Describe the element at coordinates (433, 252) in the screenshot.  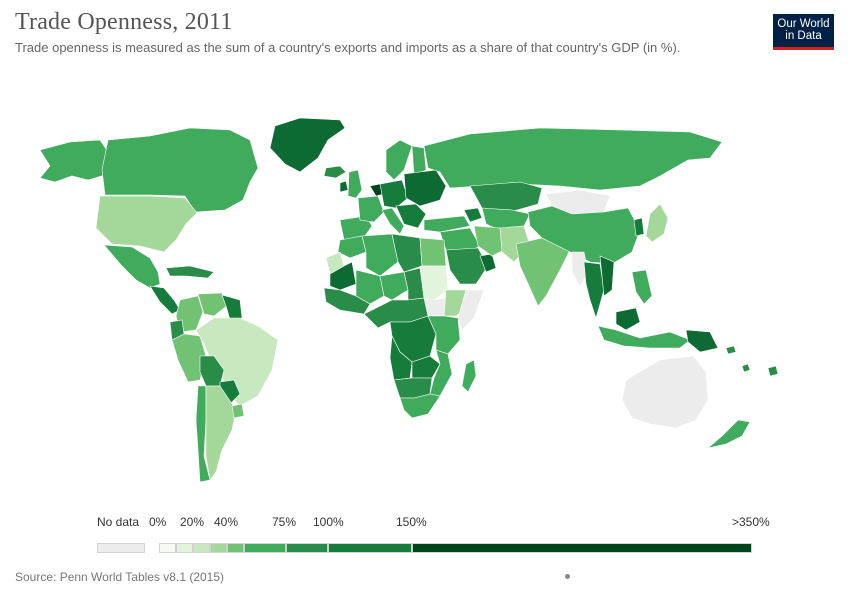
I see `country-egypt` at that location.